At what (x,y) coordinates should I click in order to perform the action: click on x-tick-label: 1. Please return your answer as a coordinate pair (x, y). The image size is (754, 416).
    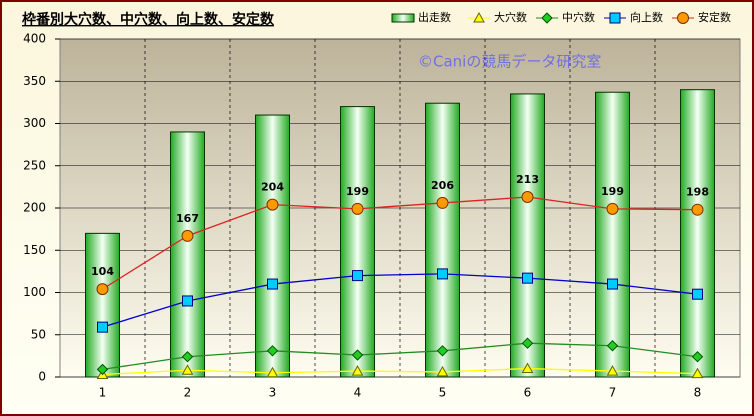
    Looking at the image, I should click on (103, 393).